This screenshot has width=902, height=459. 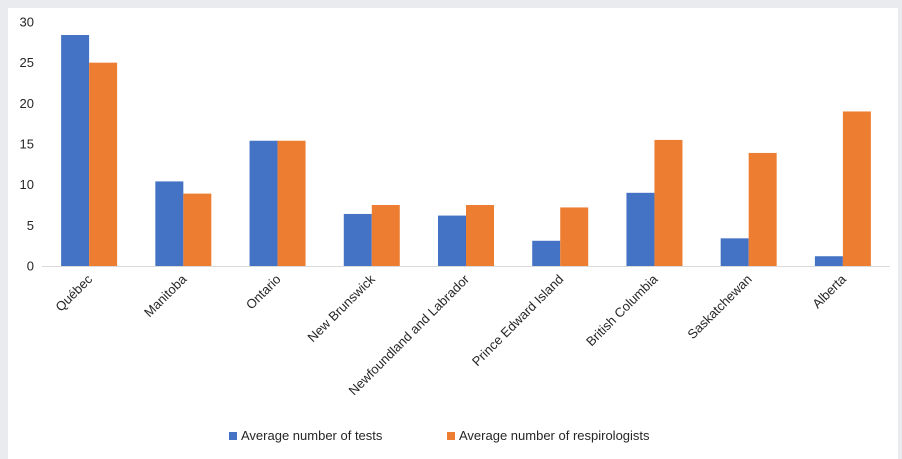 I want to click on x-category-label: British Columbia, so click(x=622, y=310).